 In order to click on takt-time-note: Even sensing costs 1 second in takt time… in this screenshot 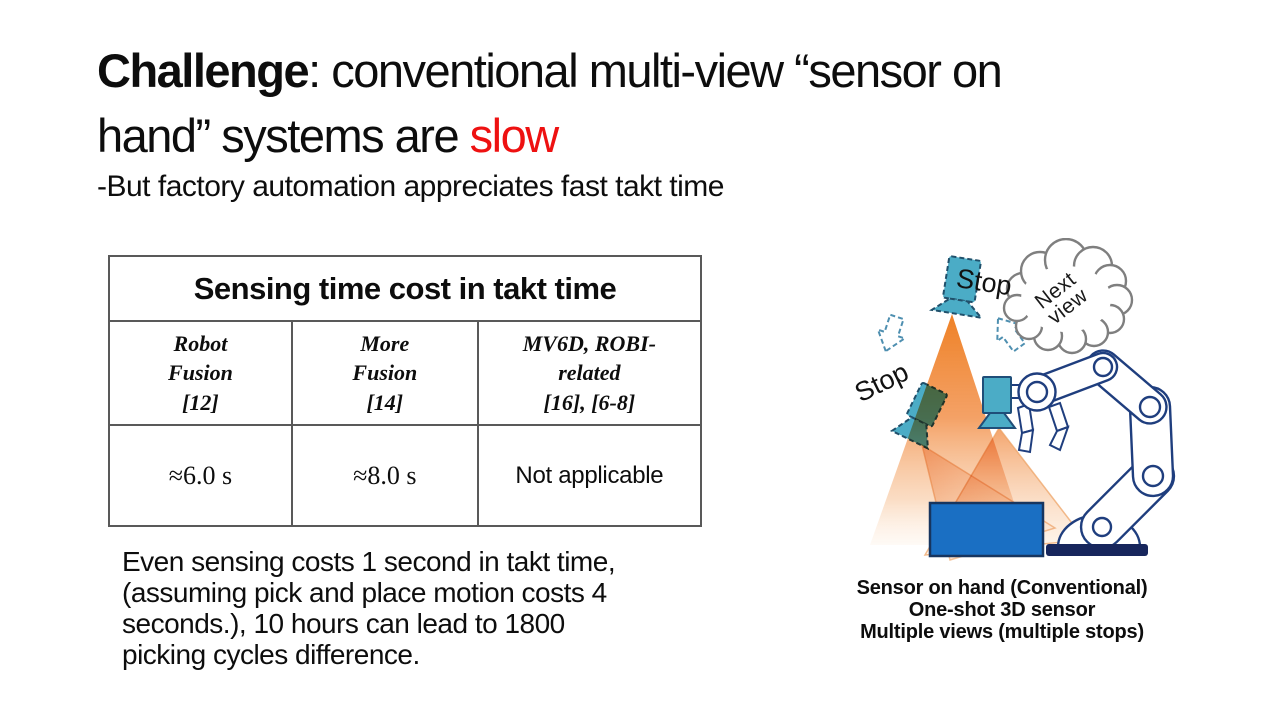, I will do `click(369, 608)`.